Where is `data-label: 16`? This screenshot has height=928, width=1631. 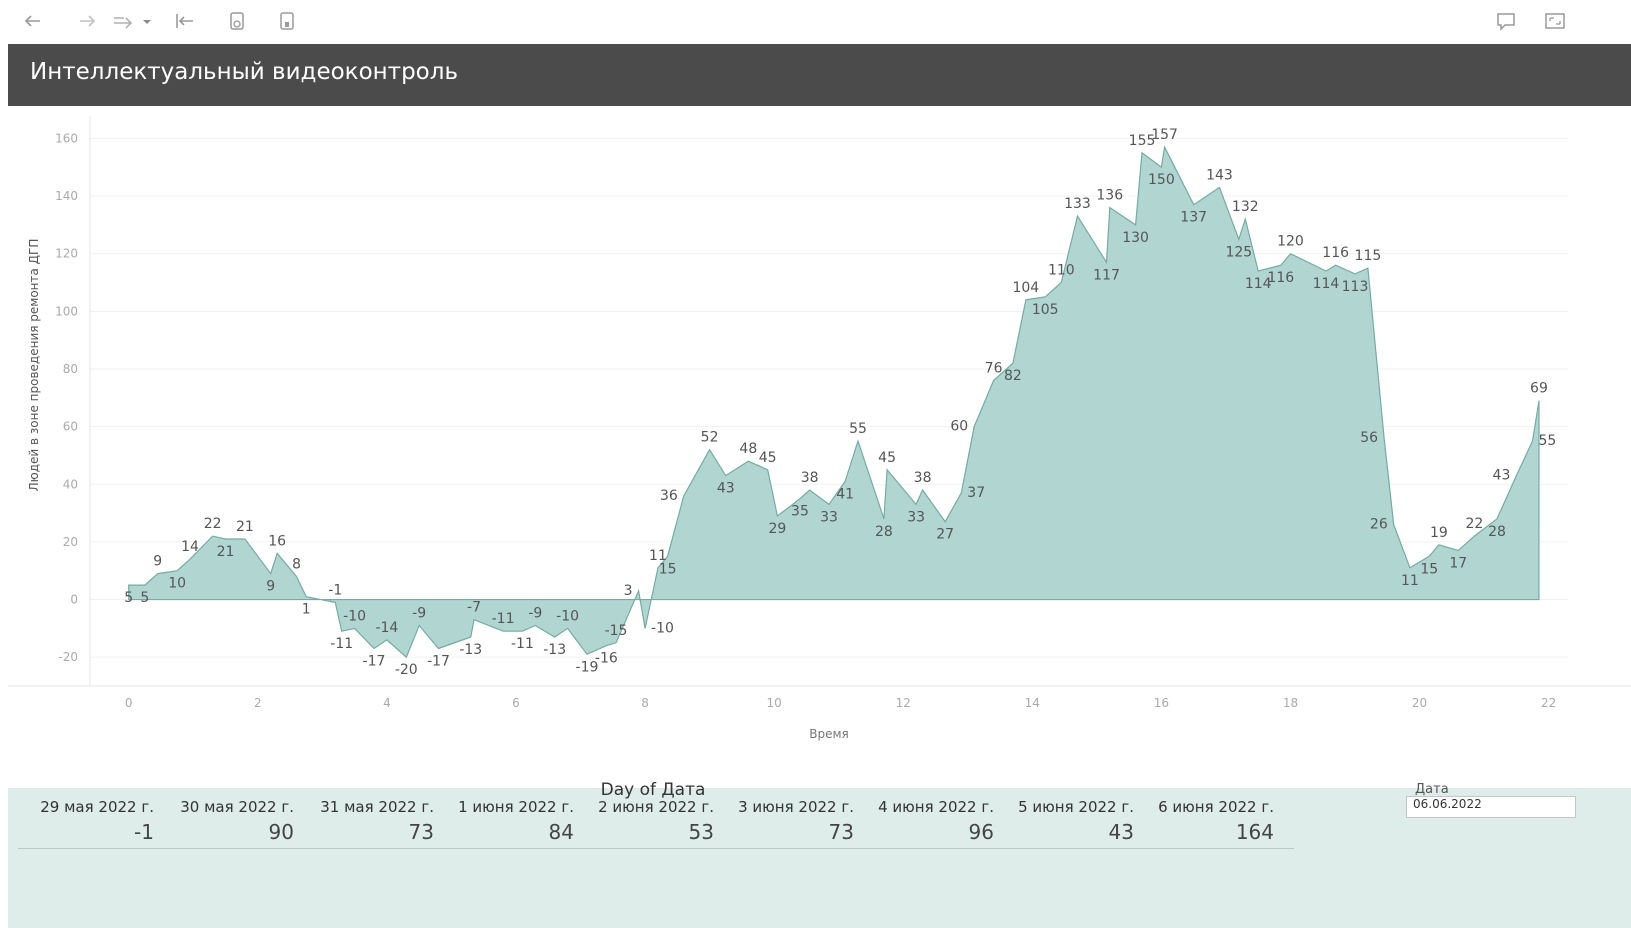 data-label: 16 is located at coordinates (277, 541).